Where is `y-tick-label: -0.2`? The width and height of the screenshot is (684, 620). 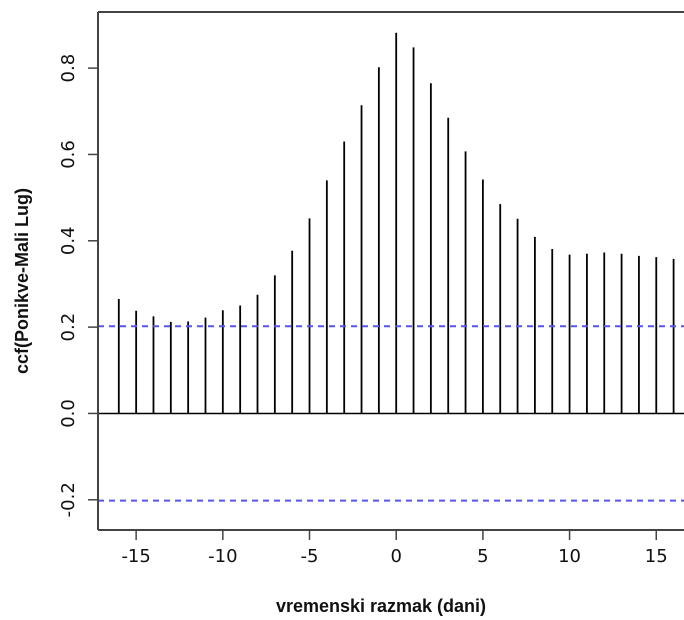 y-tick-label: -0.2 is located at coordinates (68, 499).